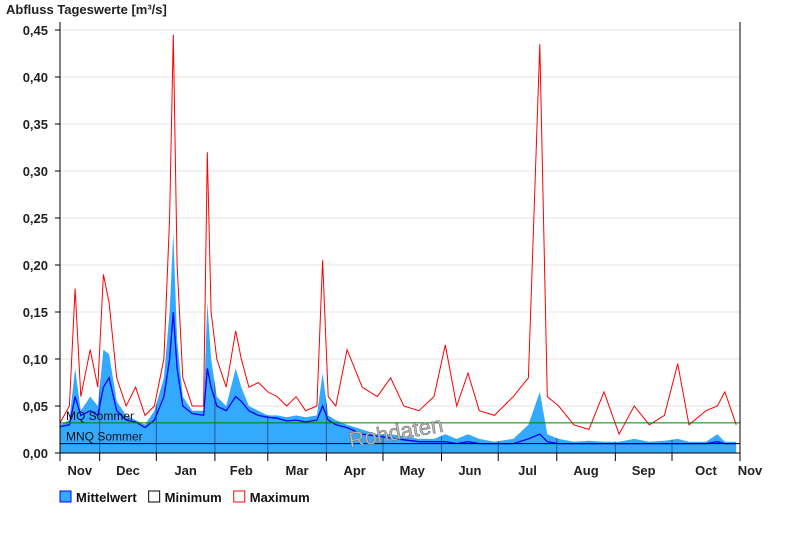 This screenshot has width=800, height=550. I want to click on legend-swatch-mittelwert, so click(65, 496).